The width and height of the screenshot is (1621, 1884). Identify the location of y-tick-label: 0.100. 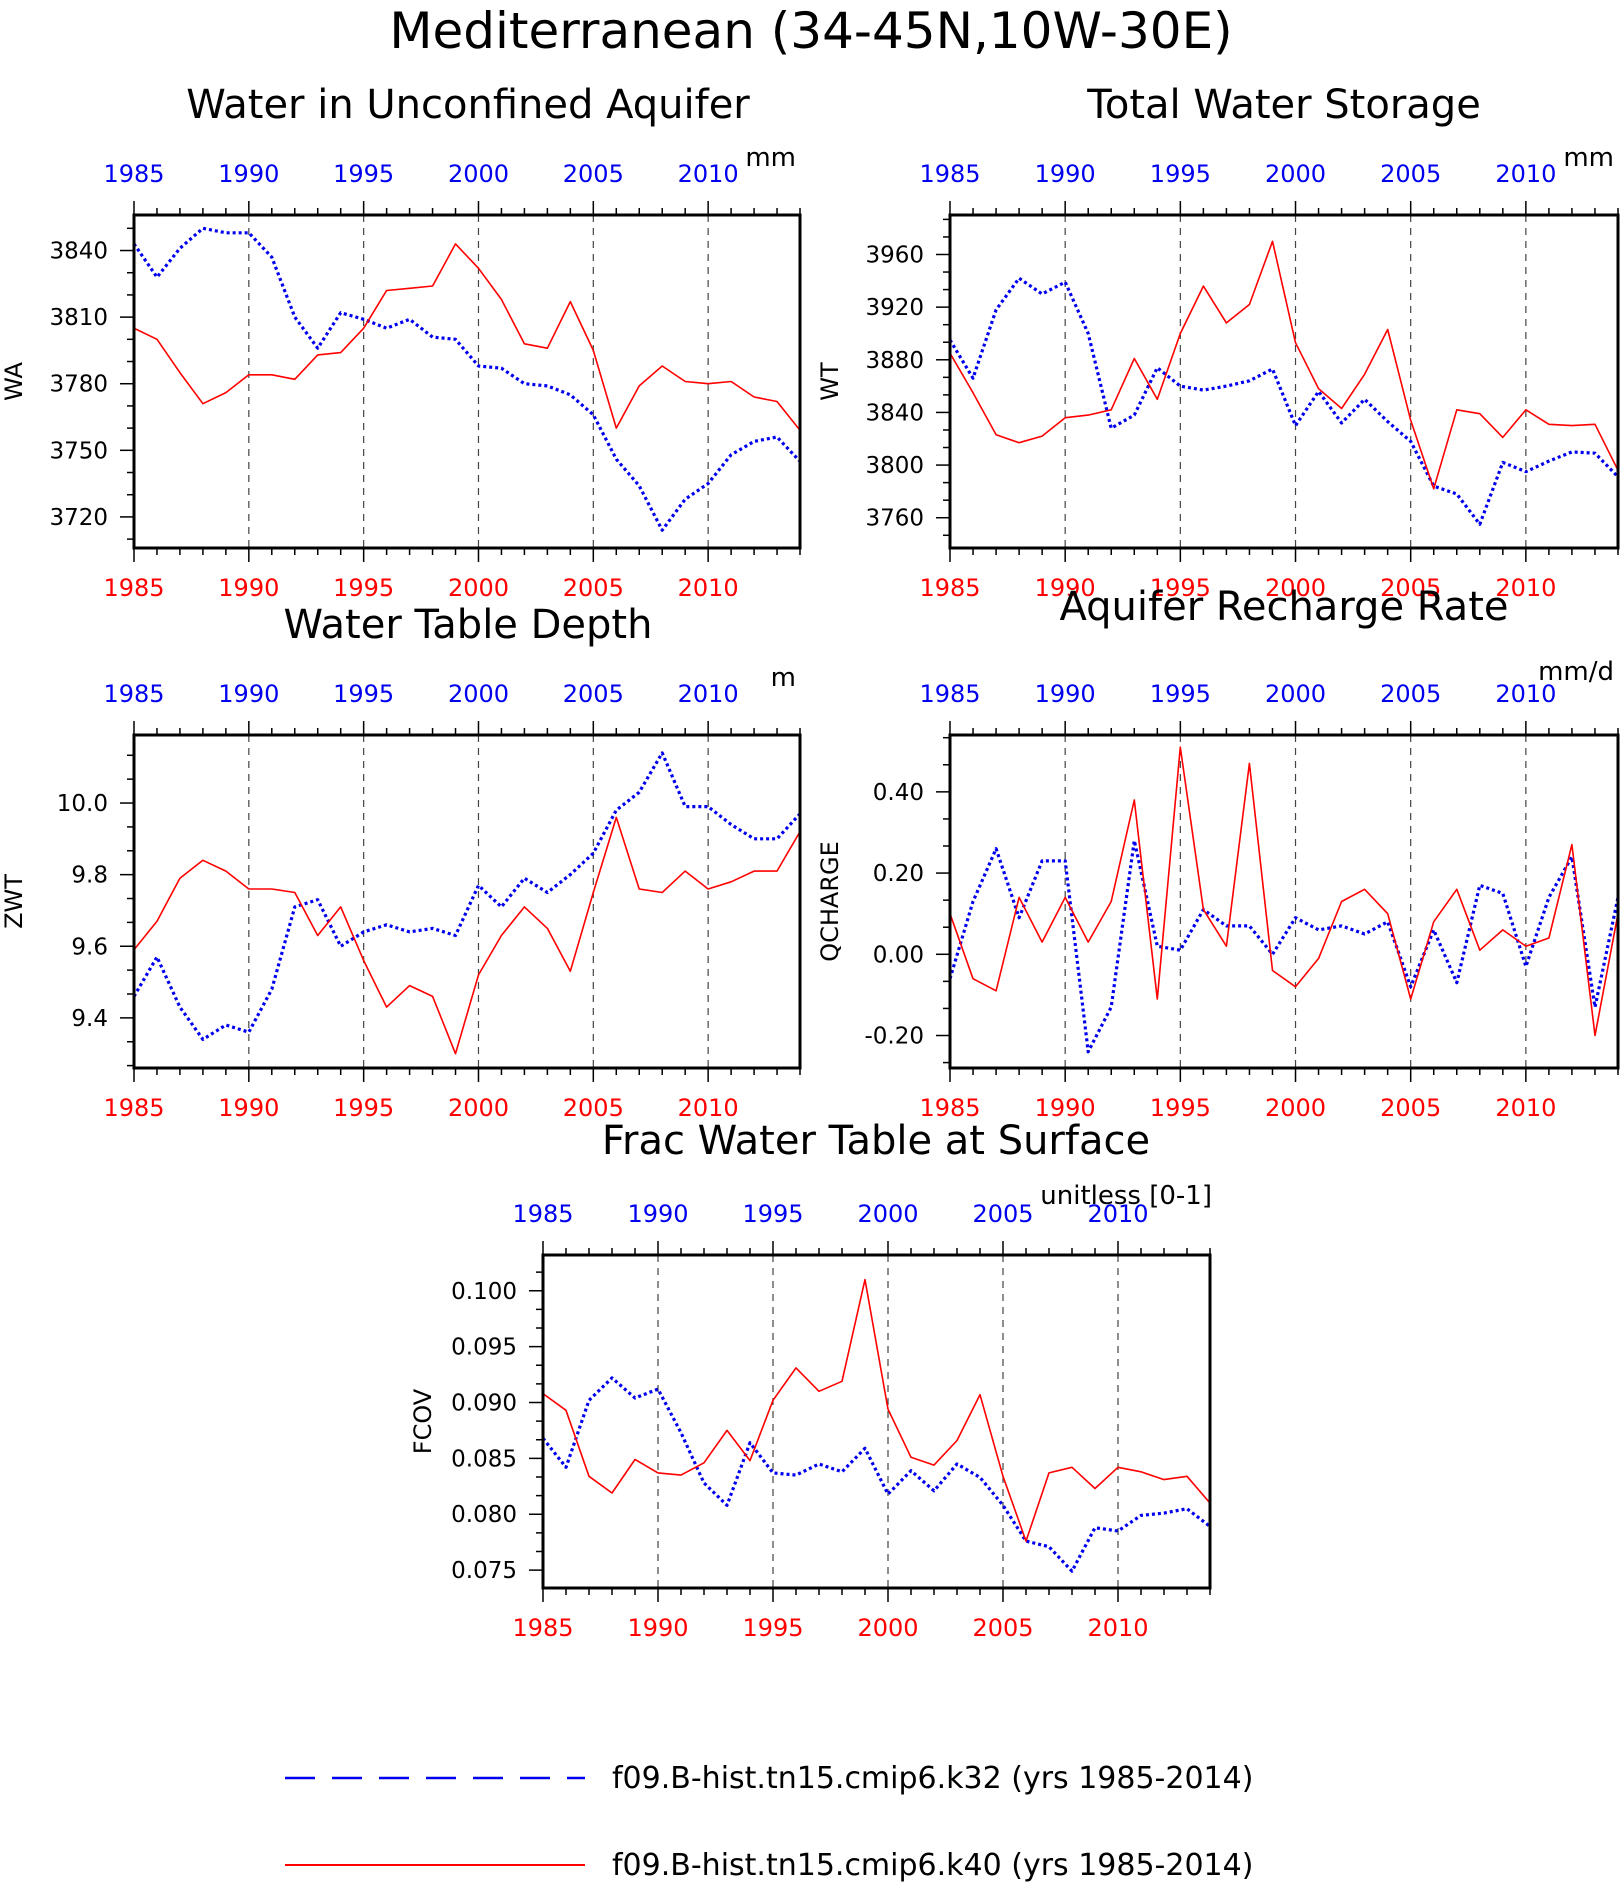
(484, 1292).